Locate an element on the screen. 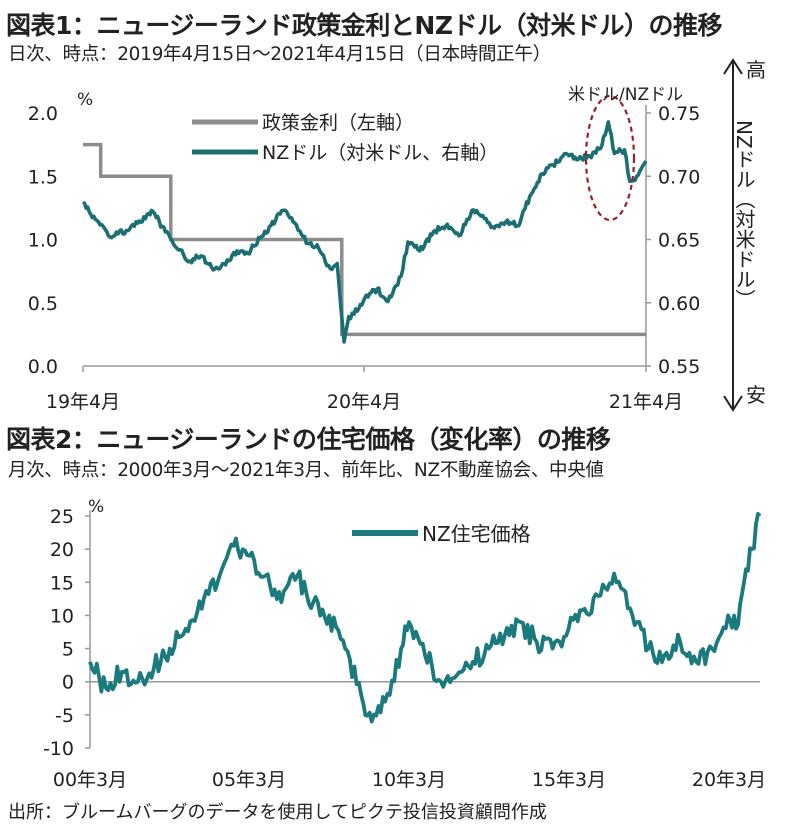  right-axis-label: NZドル（対米ドル） is located at coordinates (744, 214).